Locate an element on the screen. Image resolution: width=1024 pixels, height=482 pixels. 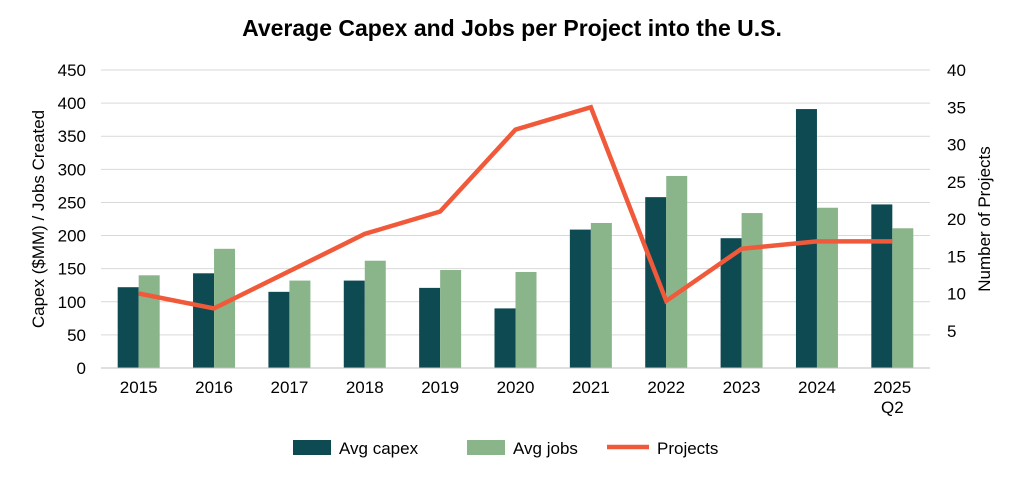
legend: Avg capex Avg jobs Projects is located at coordinates (505, 448).